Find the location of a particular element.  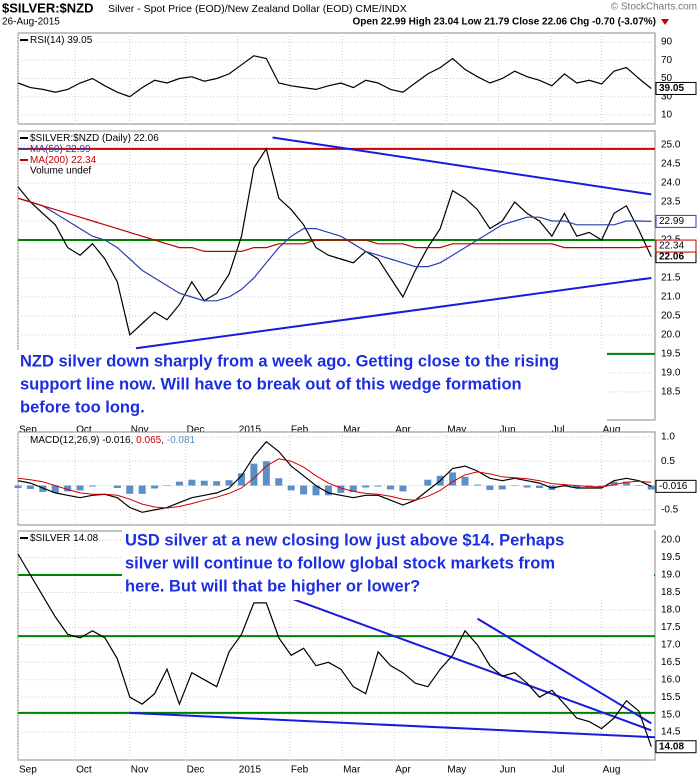

annotation: here. But will that be higher or lower? is located at coordinates (272, 586).